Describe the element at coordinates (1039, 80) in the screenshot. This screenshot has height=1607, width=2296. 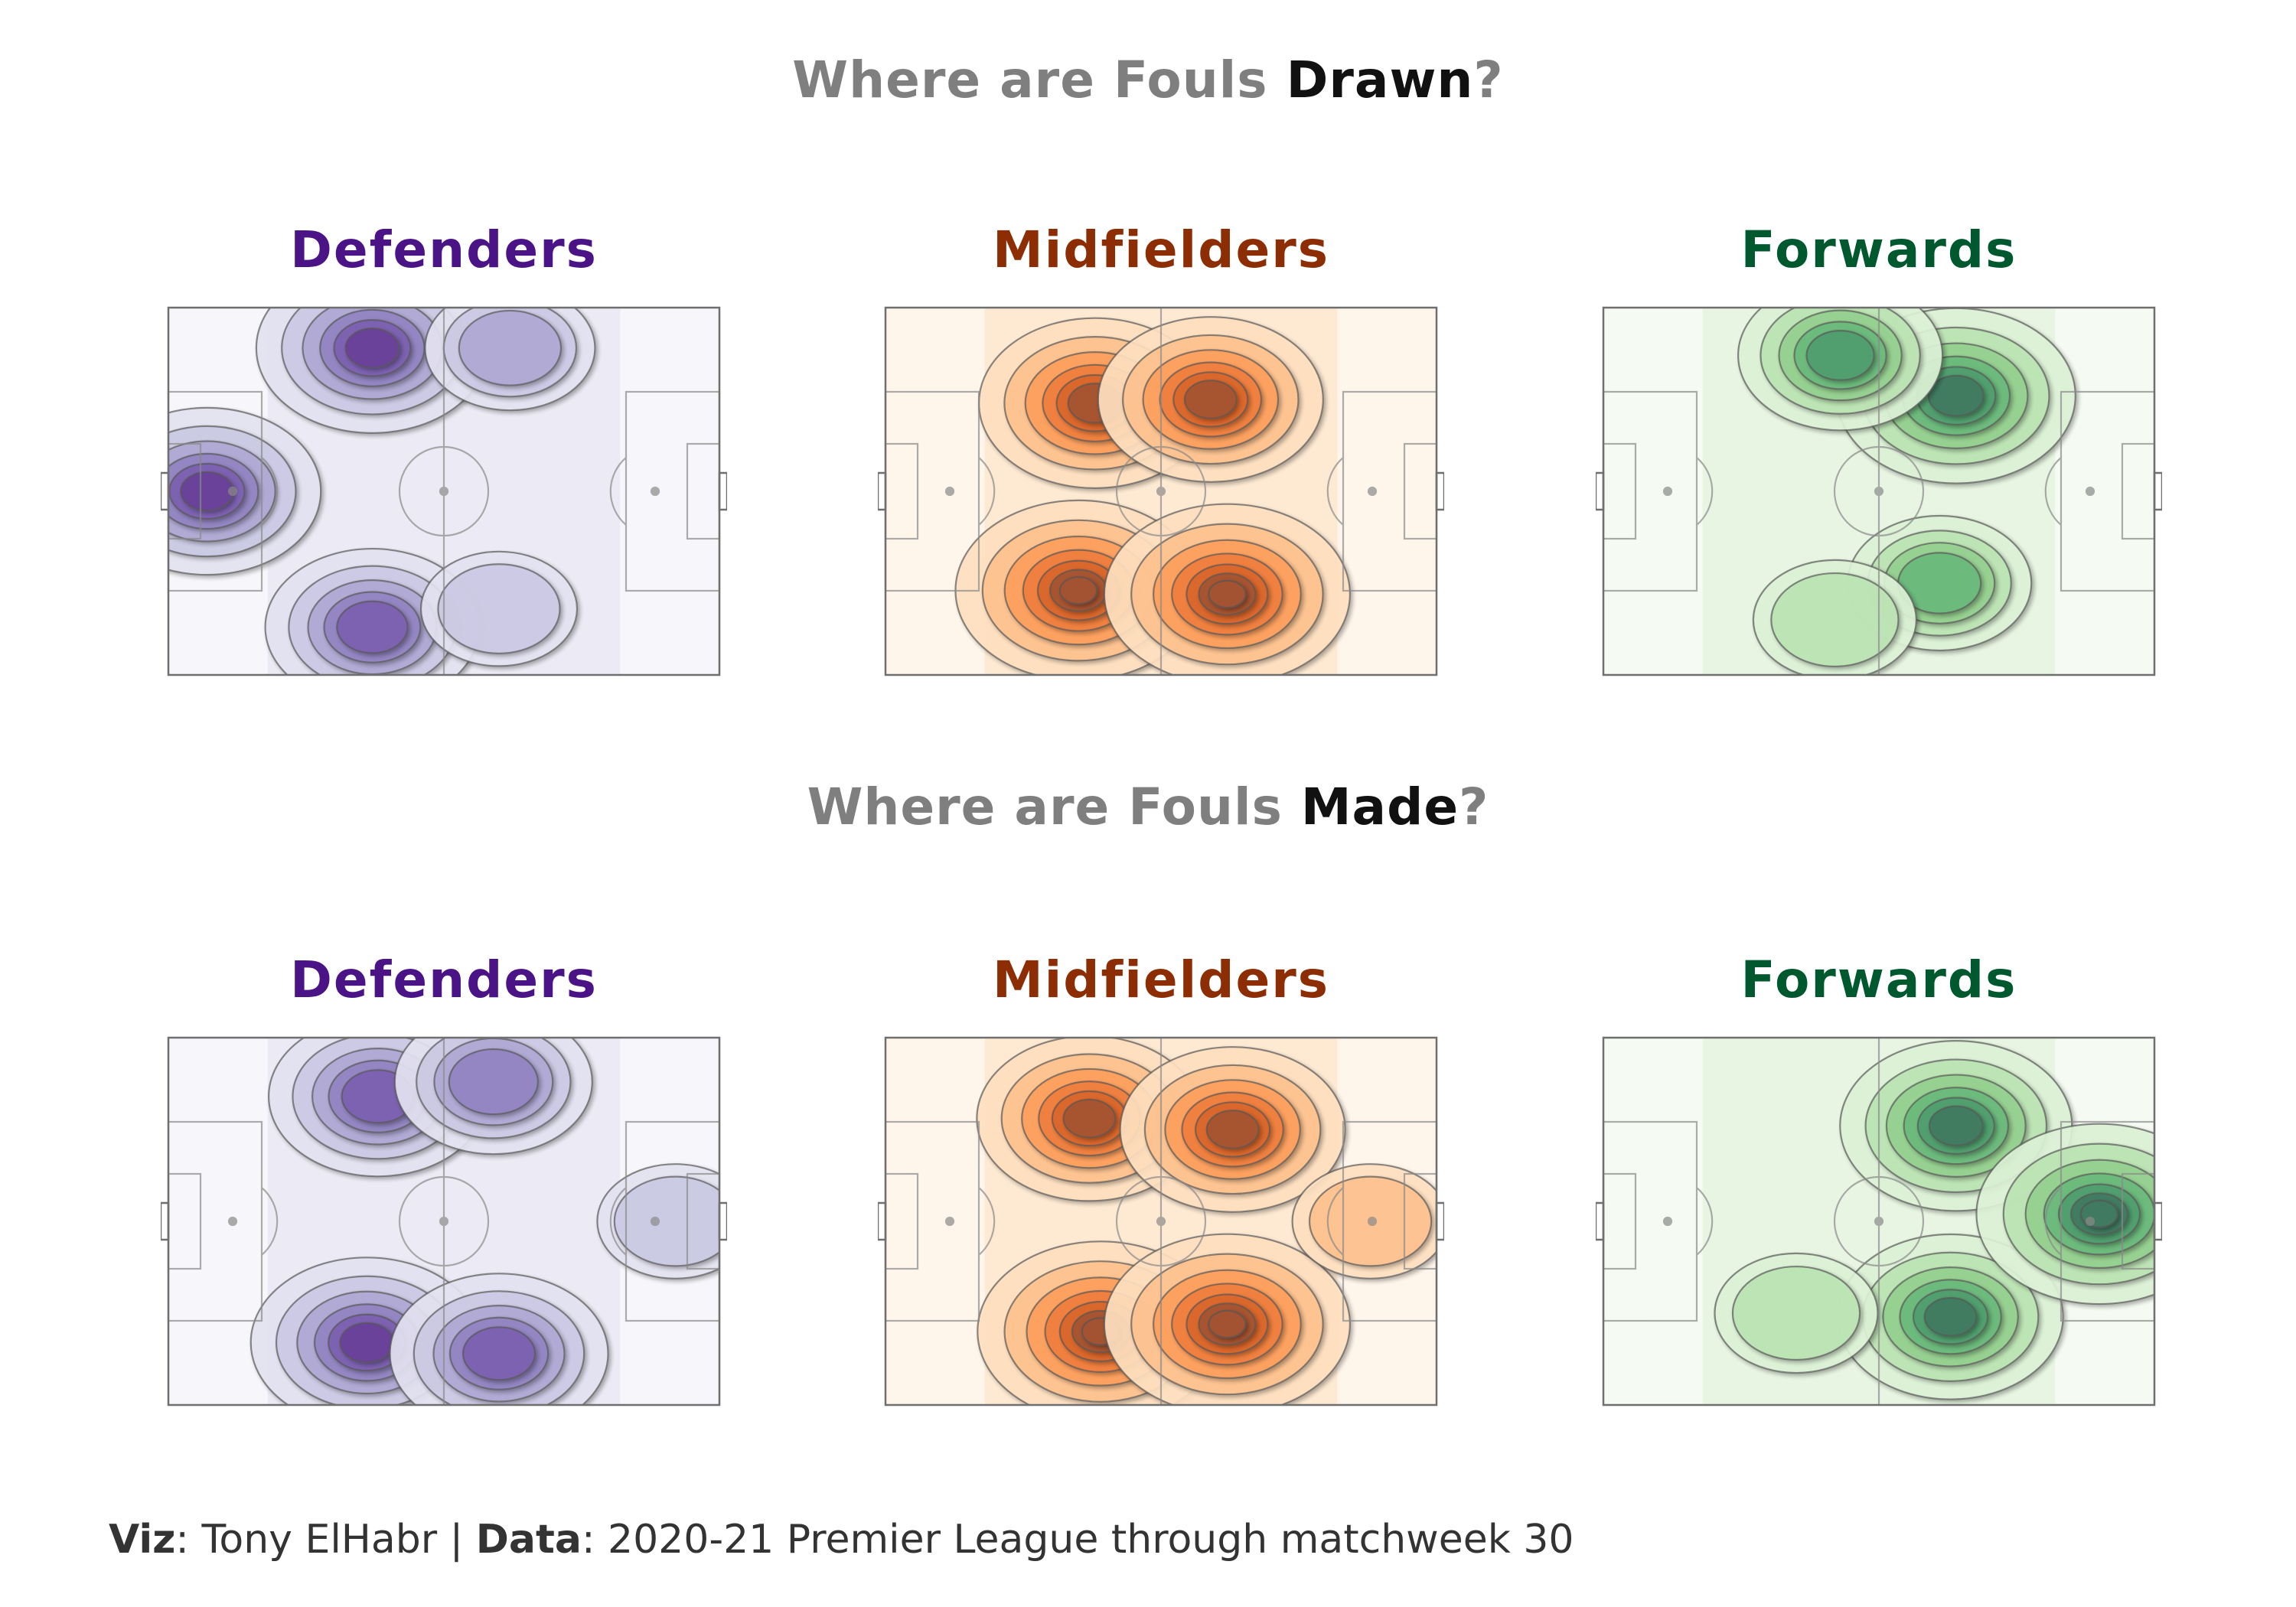
I see `section-title-drawn-prefix: Where are Fouls` at that location.